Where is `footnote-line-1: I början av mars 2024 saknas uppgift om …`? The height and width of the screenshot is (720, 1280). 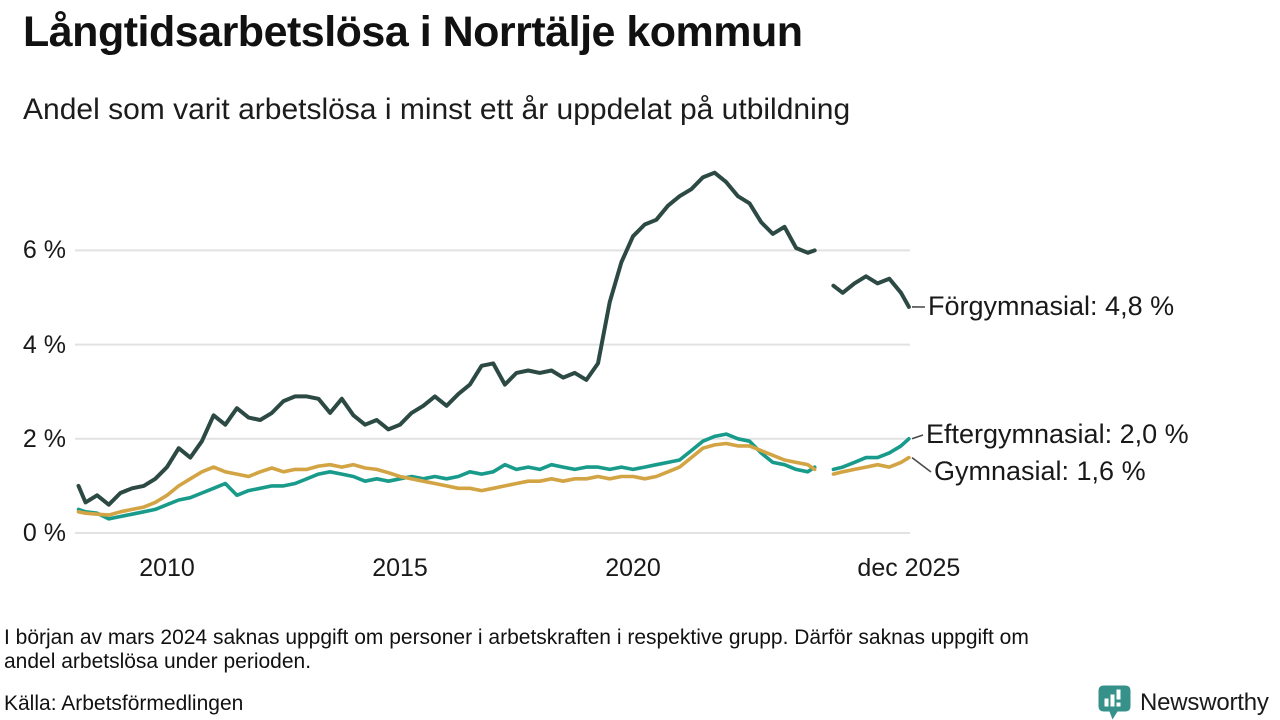 footnote-line-1: I början av mars 2024 saknas uppgift om … is located at coordinates (516, 637).